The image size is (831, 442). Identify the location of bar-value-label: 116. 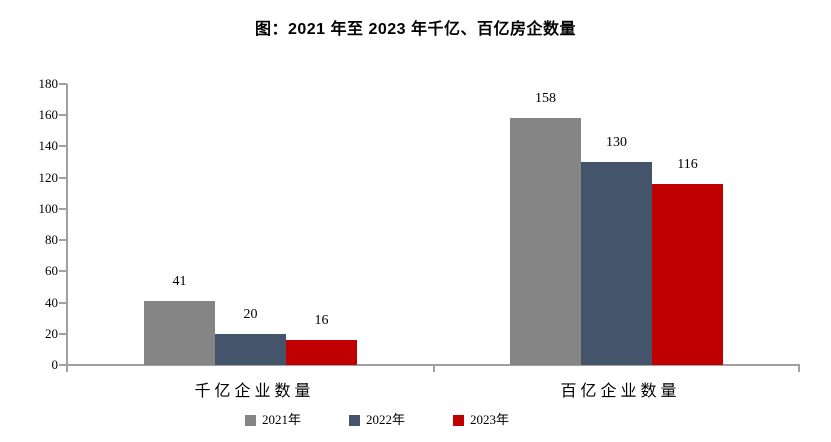
(687, 164).